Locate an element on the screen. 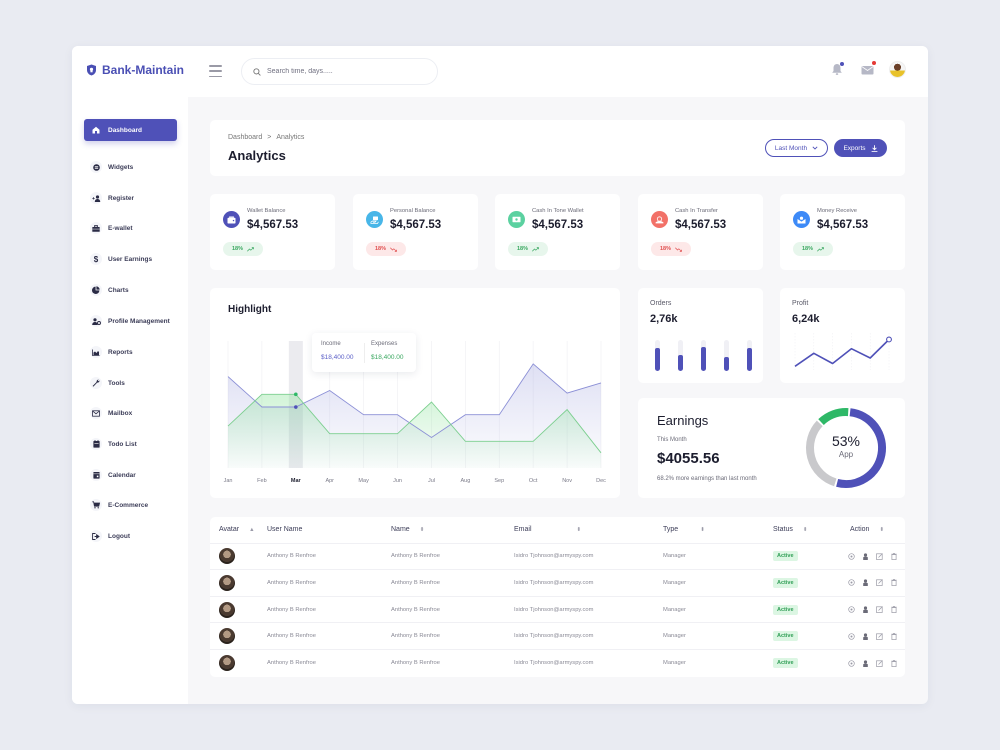 This screenshot has width=1000, height=750. sidebar-item-label: E-wallet is located at coordinates (120, 228).